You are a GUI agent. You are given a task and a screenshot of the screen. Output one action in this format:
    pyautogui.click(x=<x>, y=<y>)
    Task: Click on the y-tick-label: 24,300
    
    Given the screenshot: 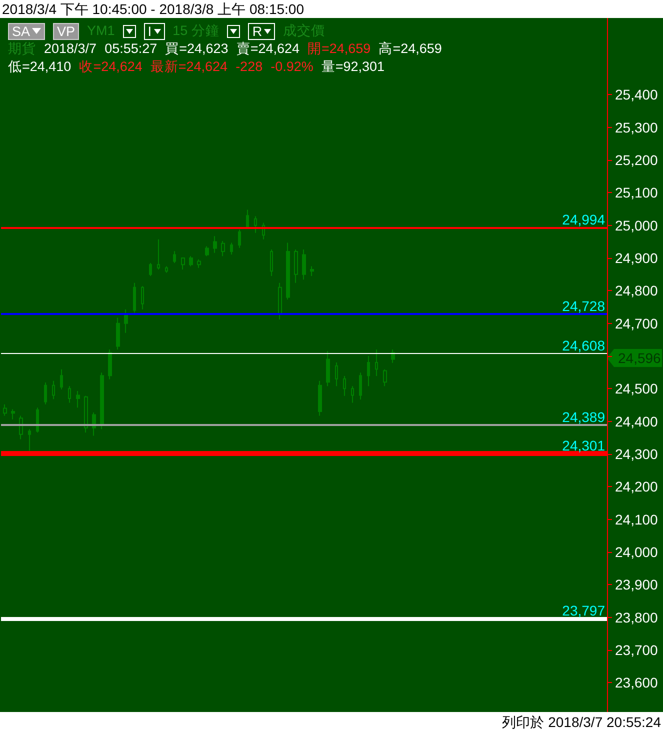 What is the action you would take?
    pyautogui.click(x=636, y=454)
    